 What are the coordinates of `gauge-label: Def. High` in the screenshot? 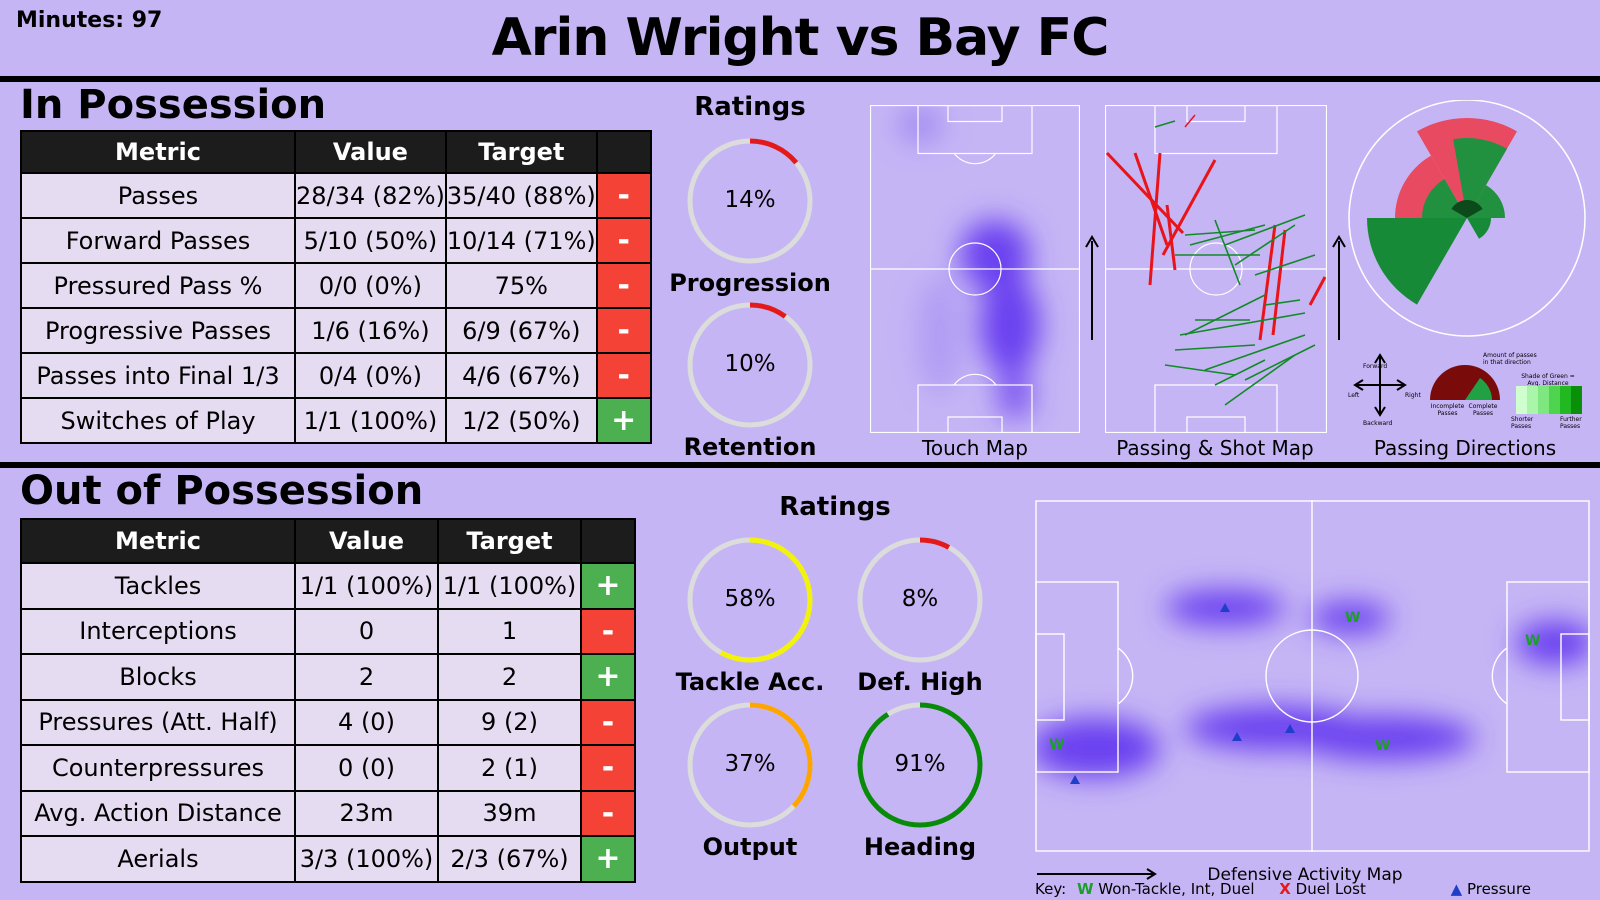 It's located at (920, 682).